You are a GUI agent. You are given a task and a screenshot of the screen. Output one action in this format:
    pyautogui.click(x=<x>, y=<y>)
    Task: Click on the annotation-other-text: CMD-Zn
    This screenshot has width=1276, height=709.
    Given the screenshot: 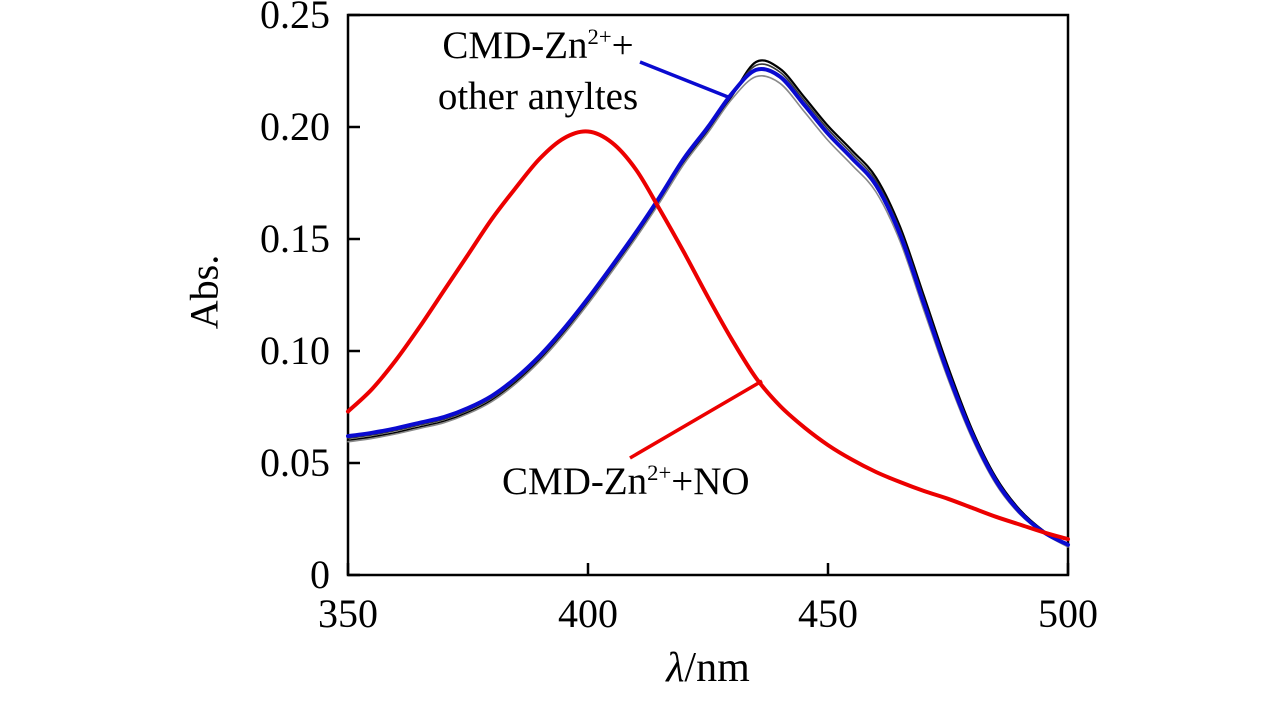 What is the action you would take?
    pyautogui.click(x=515, y=45)
    